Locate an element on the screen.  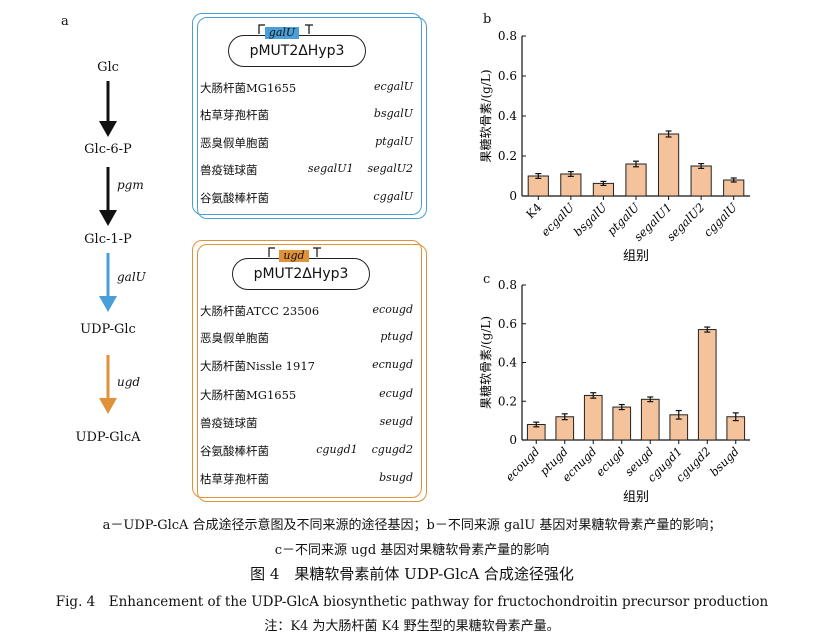
panel-c-label: c is located at coordinates (487, 279).